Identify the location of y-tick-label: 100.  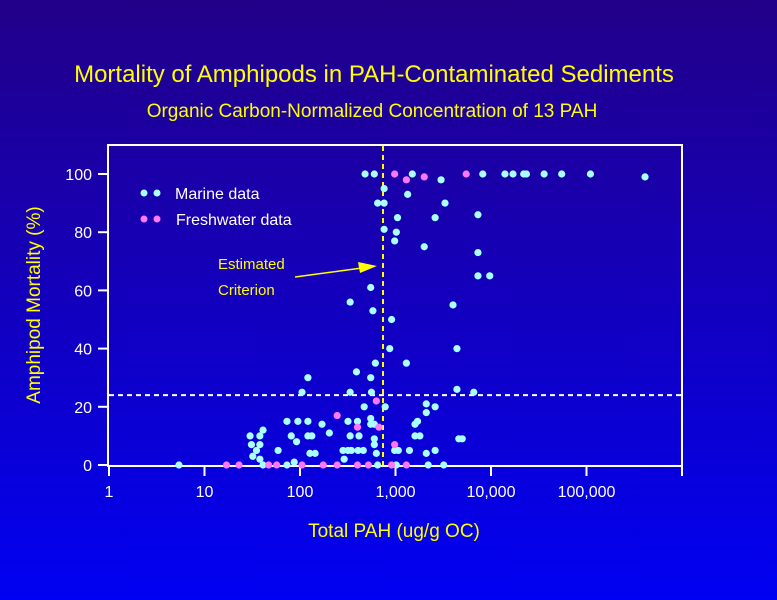
(78, 175).